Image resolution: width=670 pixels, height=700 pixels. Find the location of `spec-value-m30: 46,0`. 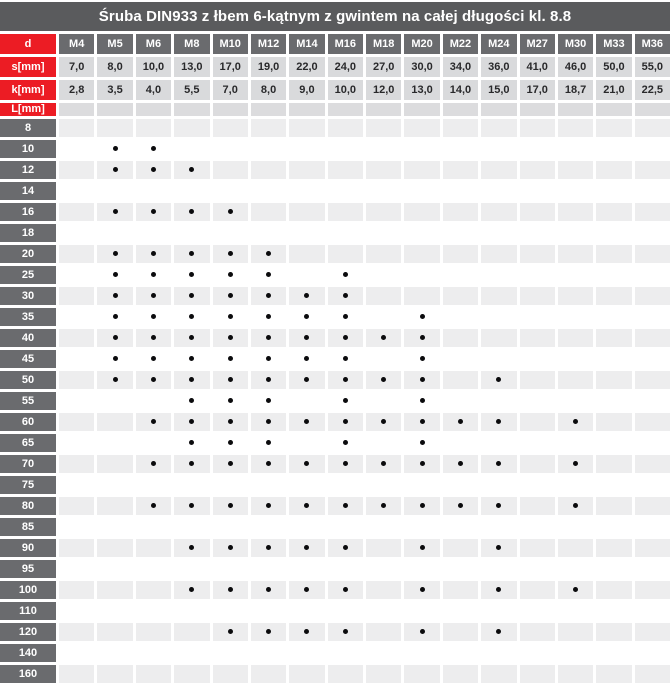

spec-value-m30: 46,0 is located at coordinates (575, 67).